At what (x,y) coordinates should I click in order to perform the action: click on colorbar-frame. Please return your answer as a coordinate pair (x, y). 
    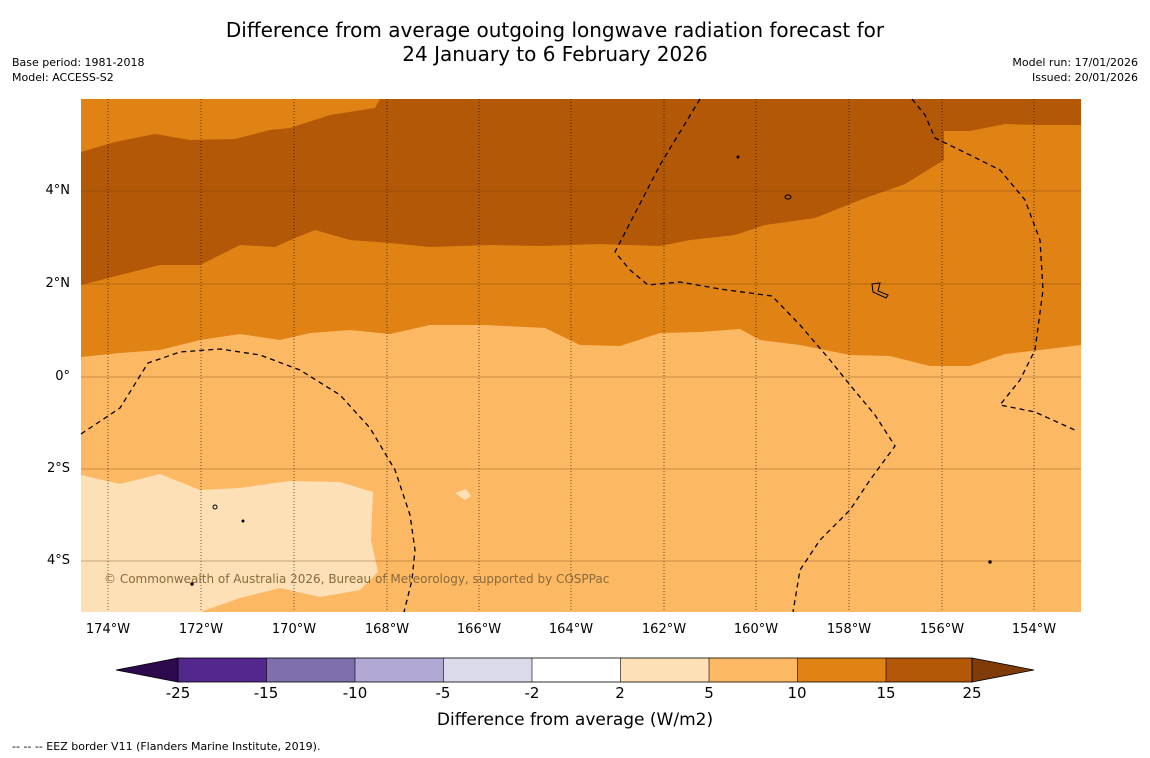
    Looking at the image, I should click on (575, 670).